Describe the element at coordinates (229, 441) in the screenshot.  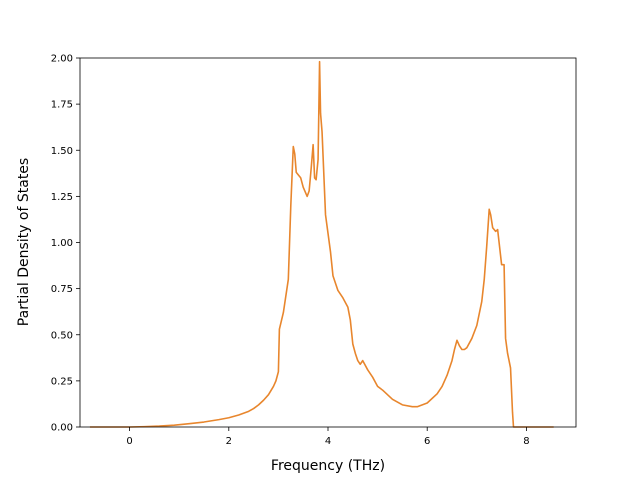
I see `x-tick-label: 2` at that location.